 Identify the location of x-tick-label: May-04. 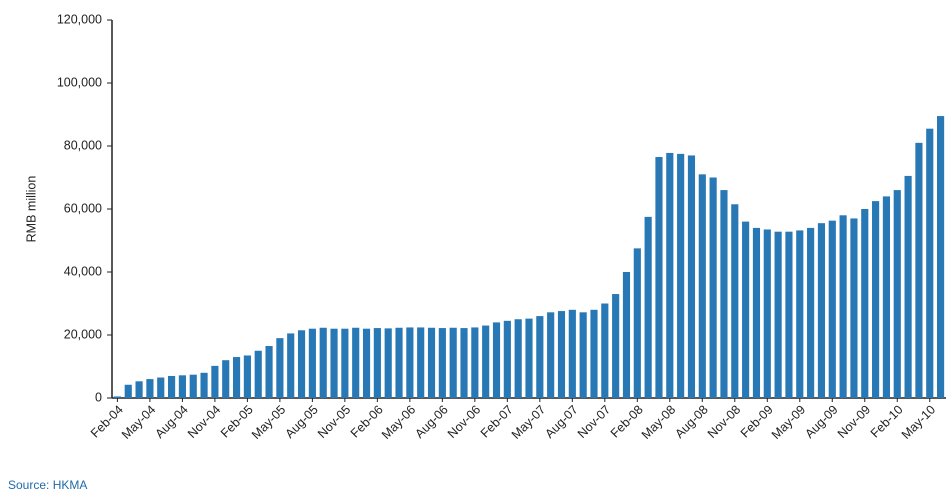
(138, 422).